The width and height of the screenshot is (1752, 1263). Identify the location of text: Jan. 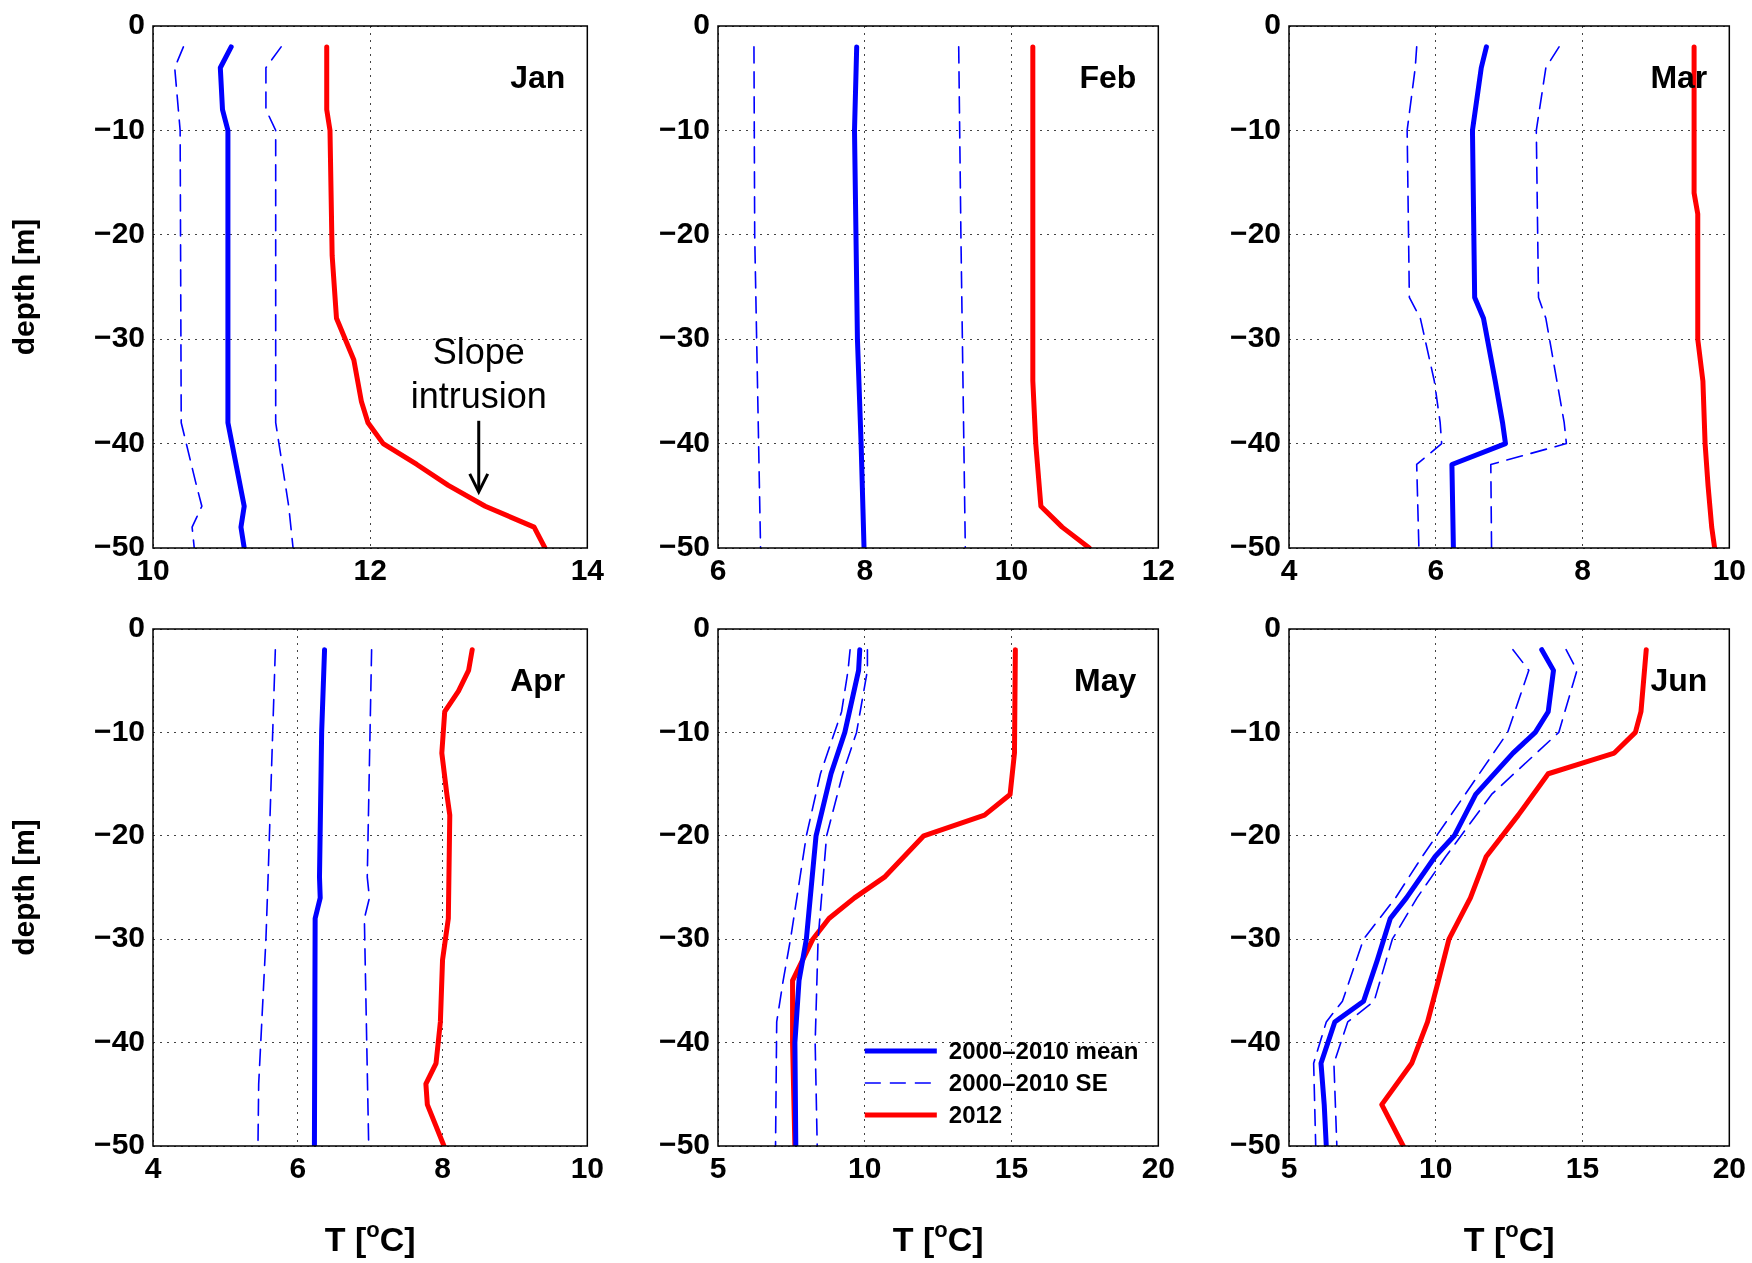
(538, 77).